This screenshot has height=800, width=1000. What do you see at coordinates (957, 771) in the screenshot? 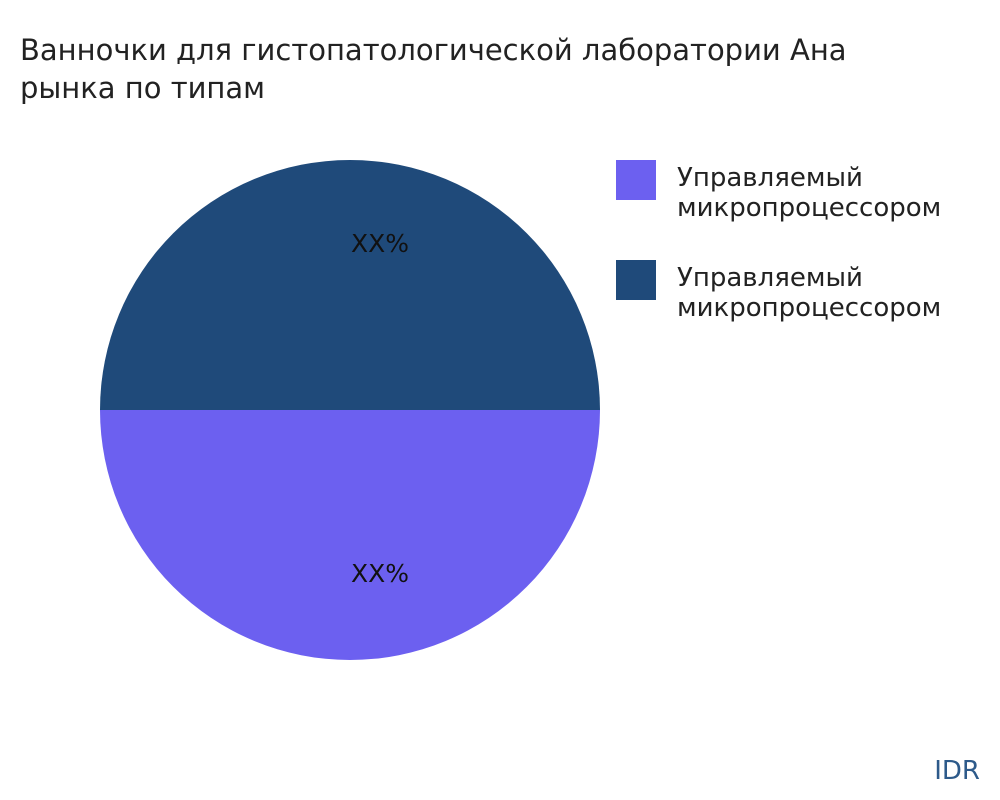
I see `watermark: IDR` at bounding box center [957, 771].